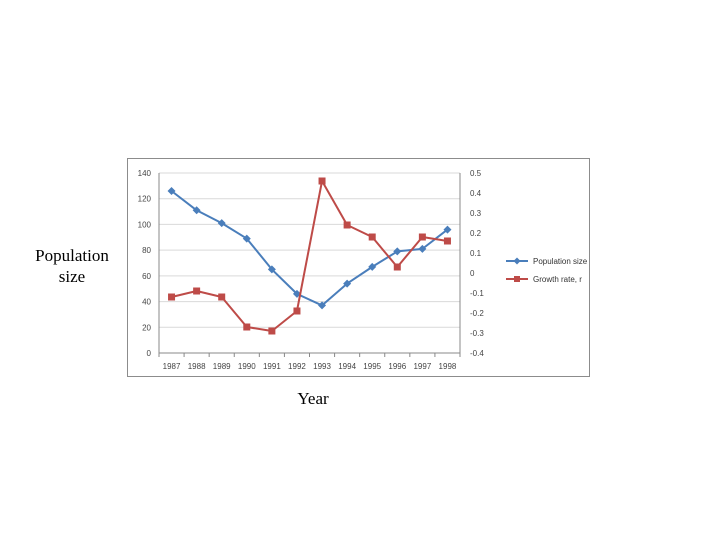 The height and width of the screenshot is (540, 720). Describe the element at coordinates (448, 366) in the screenshot. I see `x-tick-label: 1998` at that location.